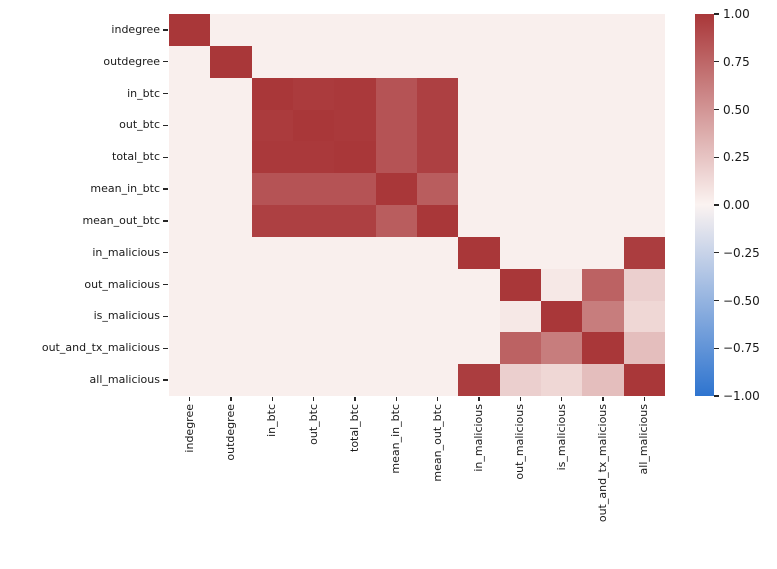  Describe the element at coordinates (736, 205) in the screenshot. I see `colorbar-tick-label: 0.00` at that location.